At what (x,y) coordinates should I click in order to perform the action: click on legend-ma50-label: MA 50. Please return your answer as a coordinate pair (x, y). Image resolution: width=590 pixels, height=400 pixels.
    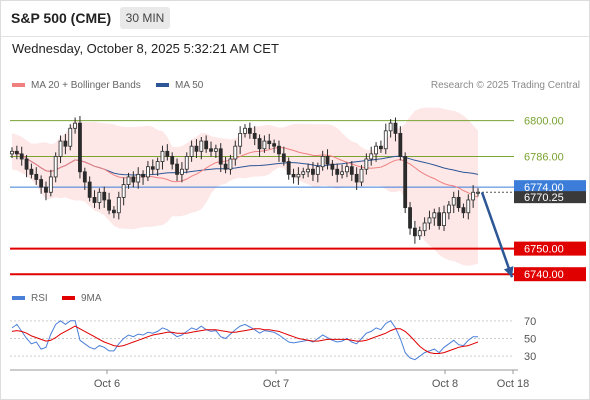
    Looking at the image, I should click on (189, 85).